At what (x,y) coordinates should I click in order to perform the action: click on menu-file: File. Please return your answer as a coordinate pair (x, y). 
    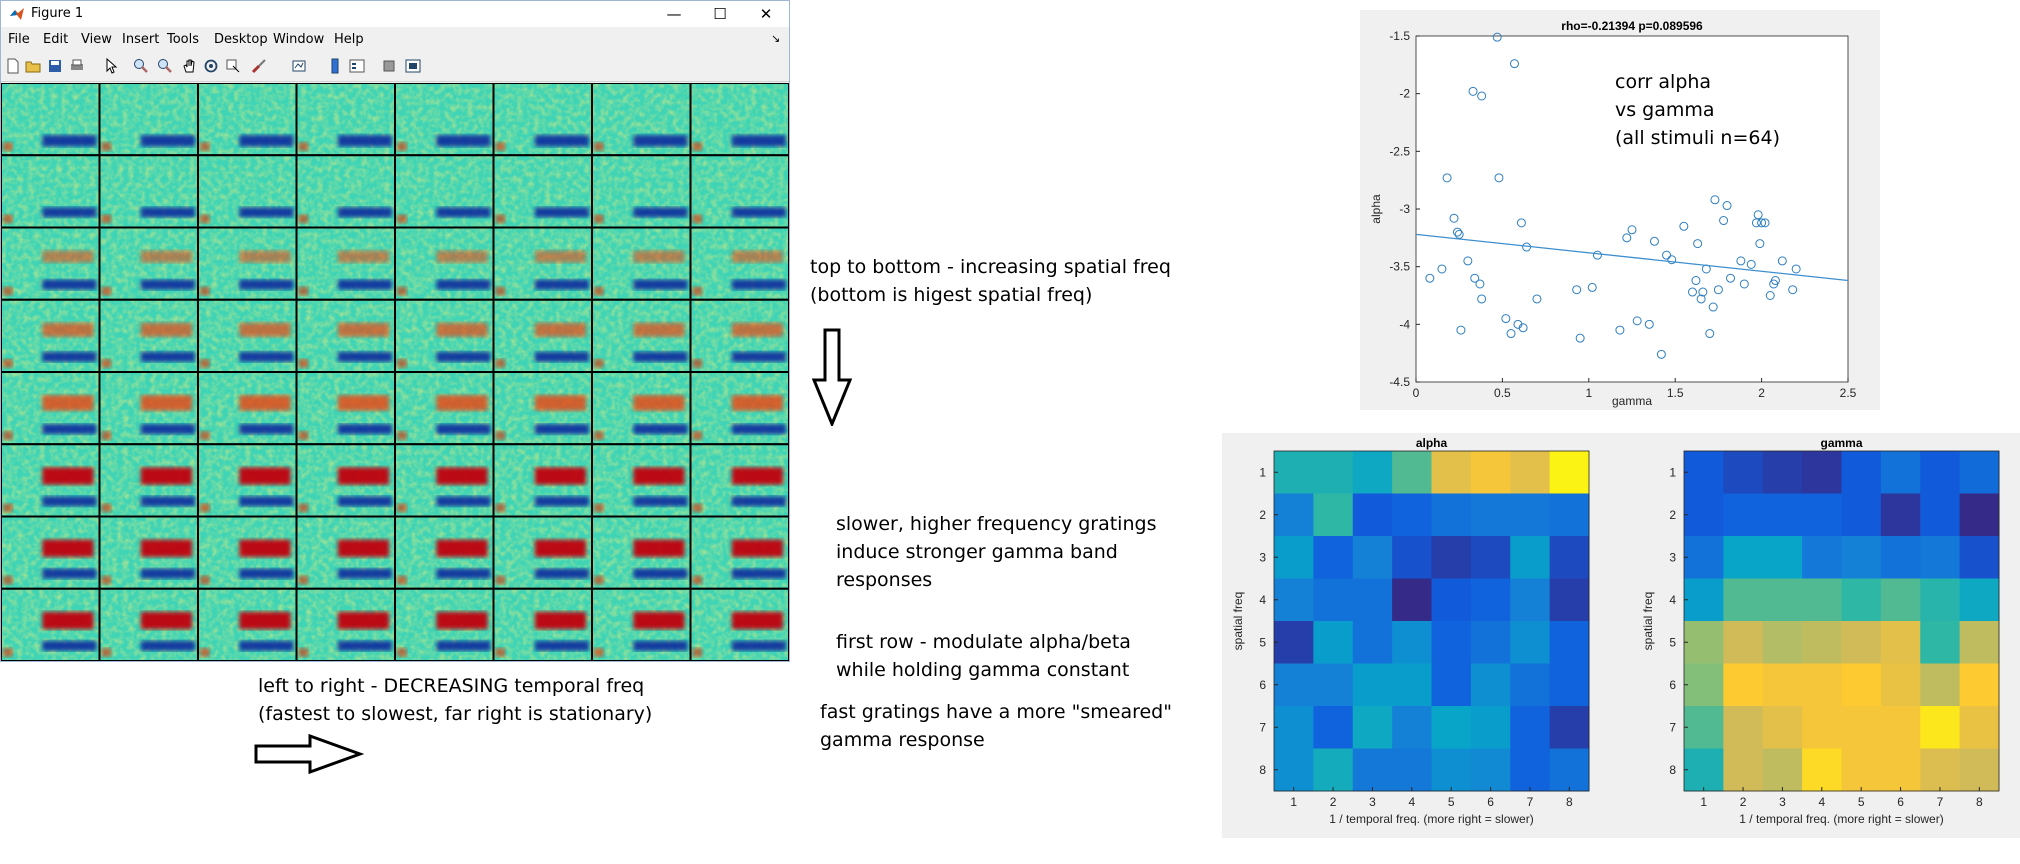
    Looking at the image, I should click on (19, 39).